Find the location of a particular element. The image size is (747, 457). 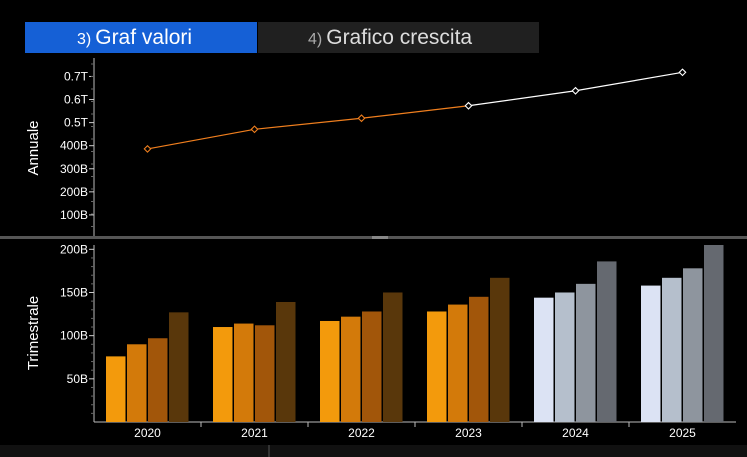

annual-y-tick-label: 300B is located at coordinates (74, 169).